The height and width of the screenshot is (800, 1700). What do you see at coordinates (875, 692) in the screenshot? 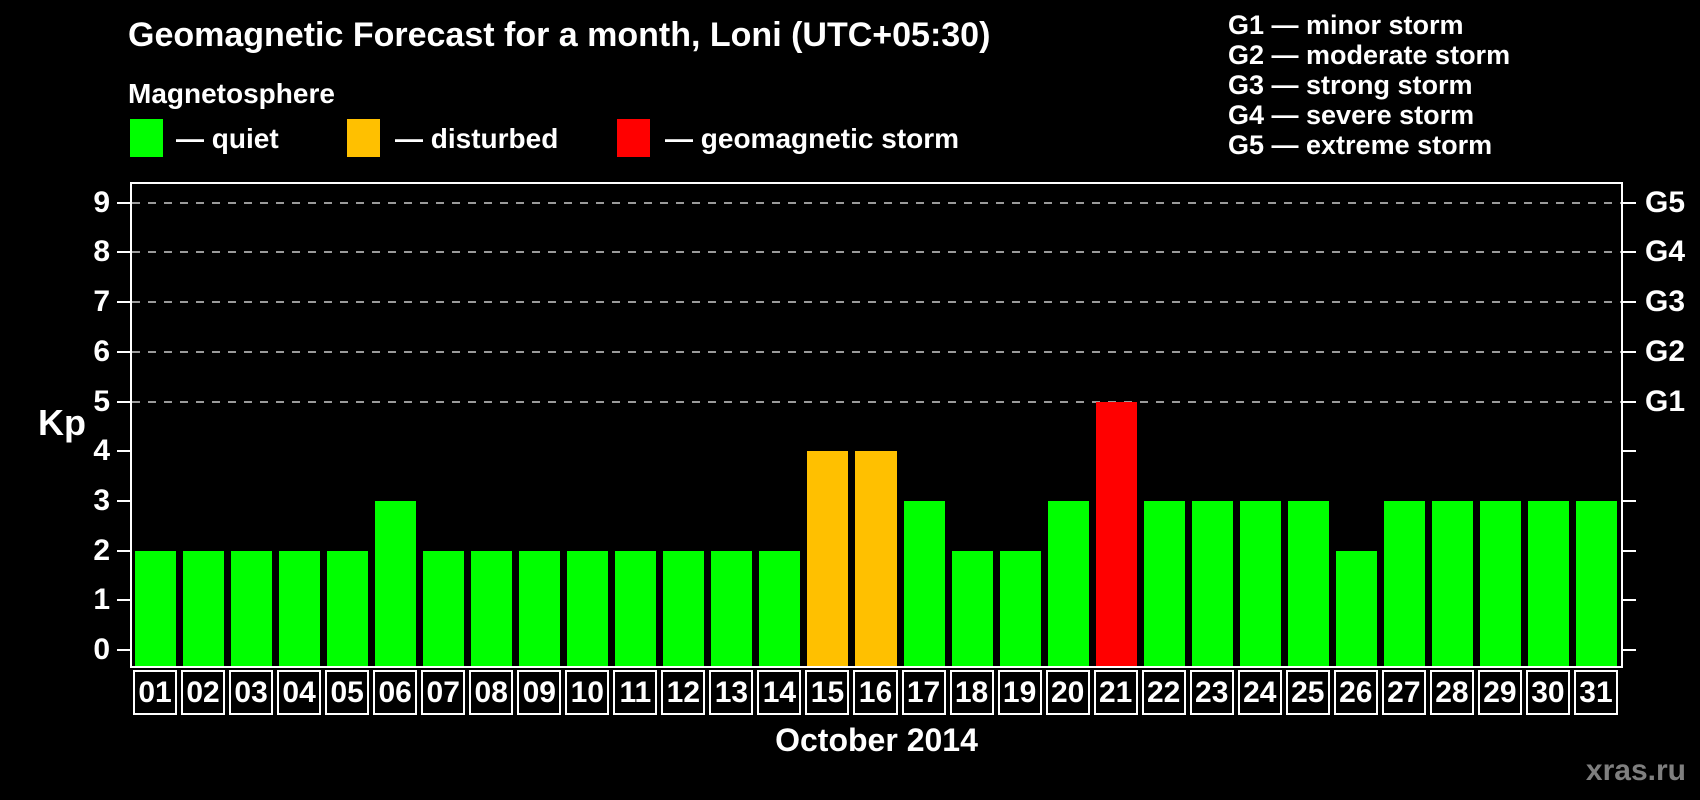
I see `day-label-16: 16` at bounding box center [875, 692].